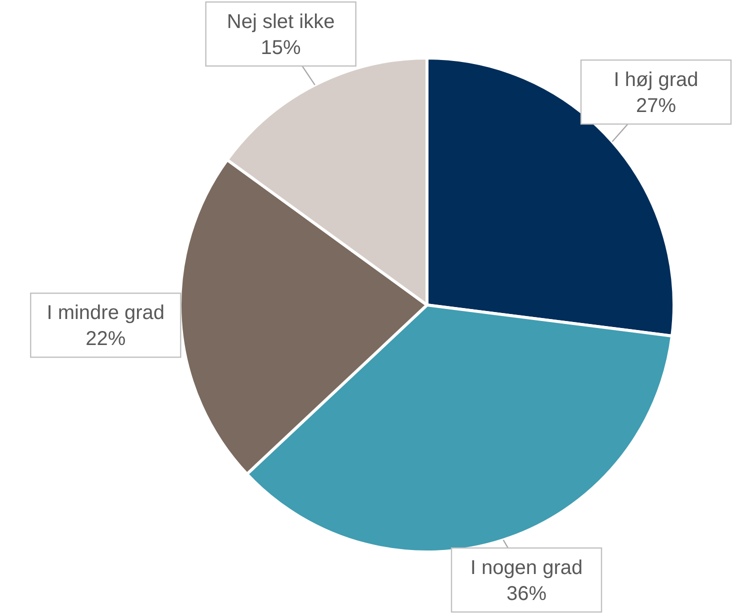 The height and width of the screenshot is (614, 733). What do you see at coordinates (105, 313) in the screenshot?
I see `slice-label: I mindre grad` at bounding box center [105, 313].